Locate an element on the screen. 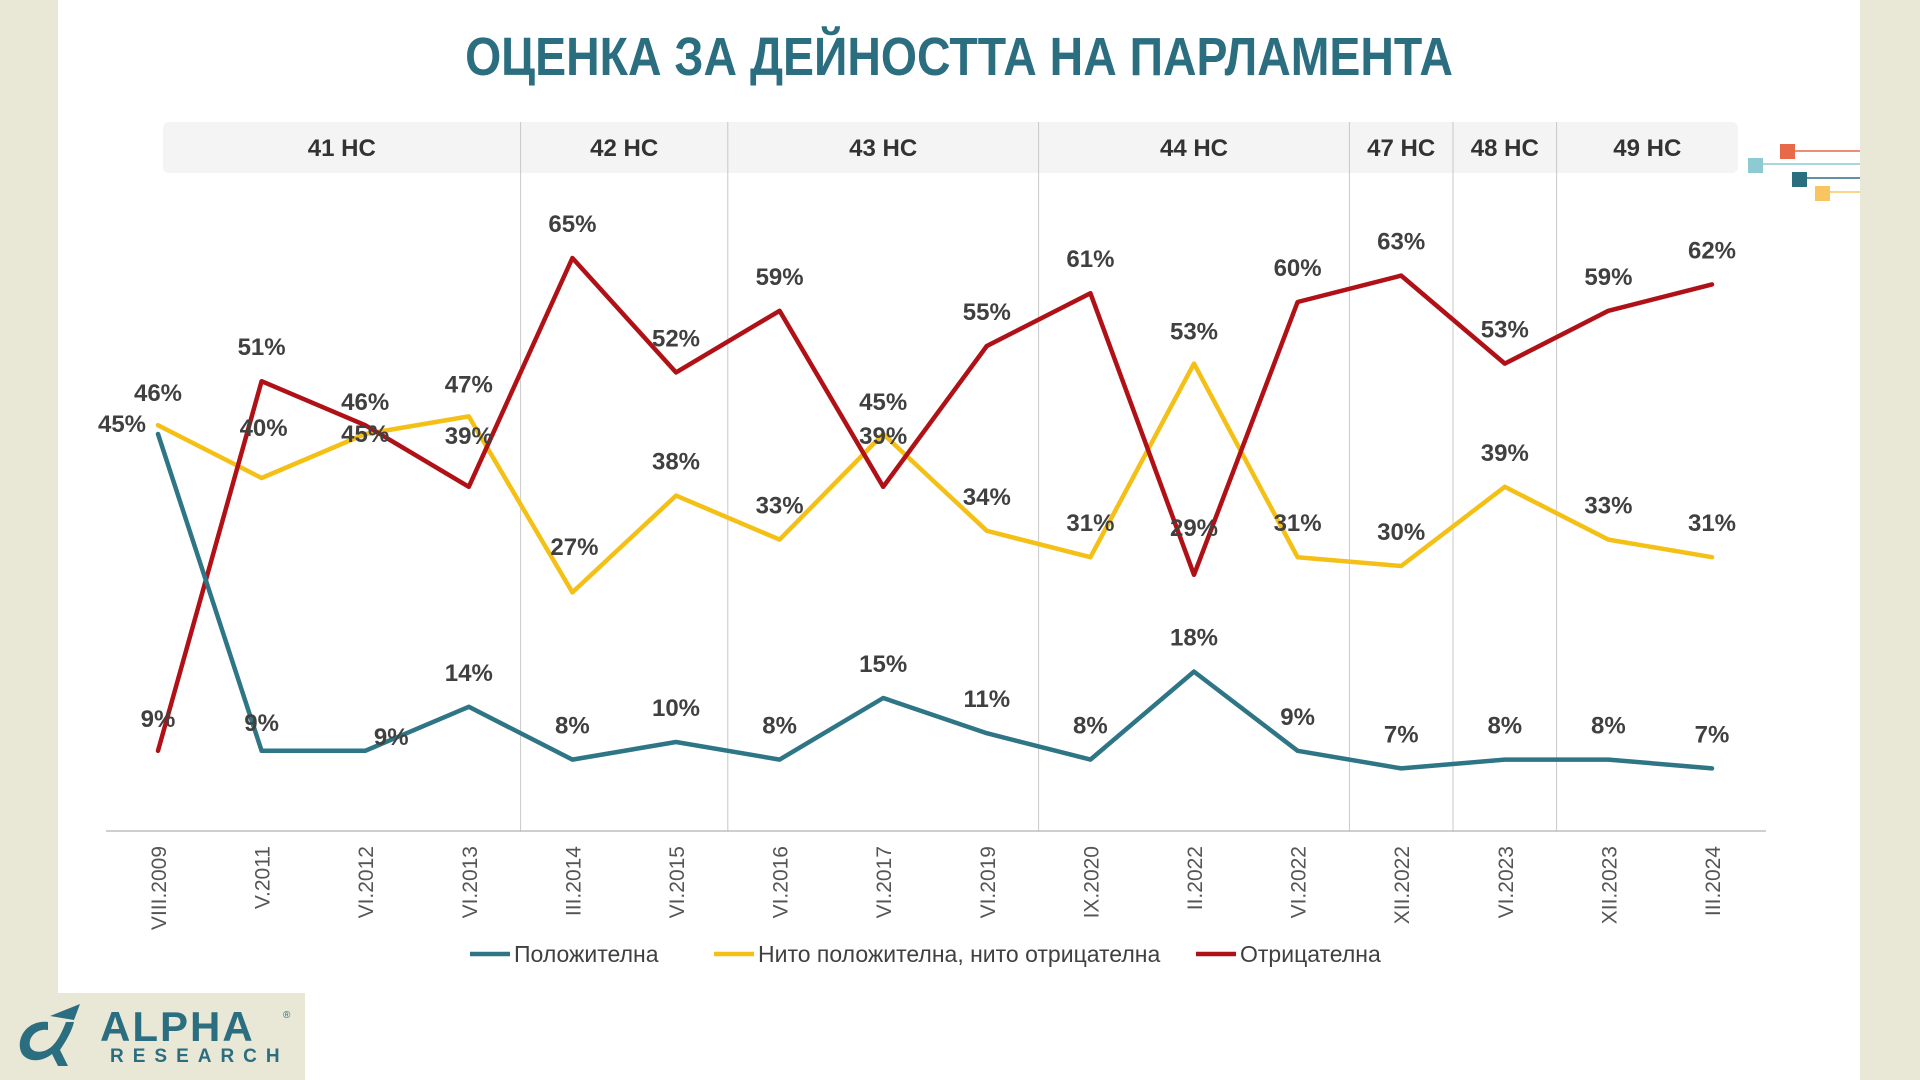 Image resolution: width=1920 pixels, height=1080 pixels. data-label-negative: 45% is located at coordinates (365, 434).